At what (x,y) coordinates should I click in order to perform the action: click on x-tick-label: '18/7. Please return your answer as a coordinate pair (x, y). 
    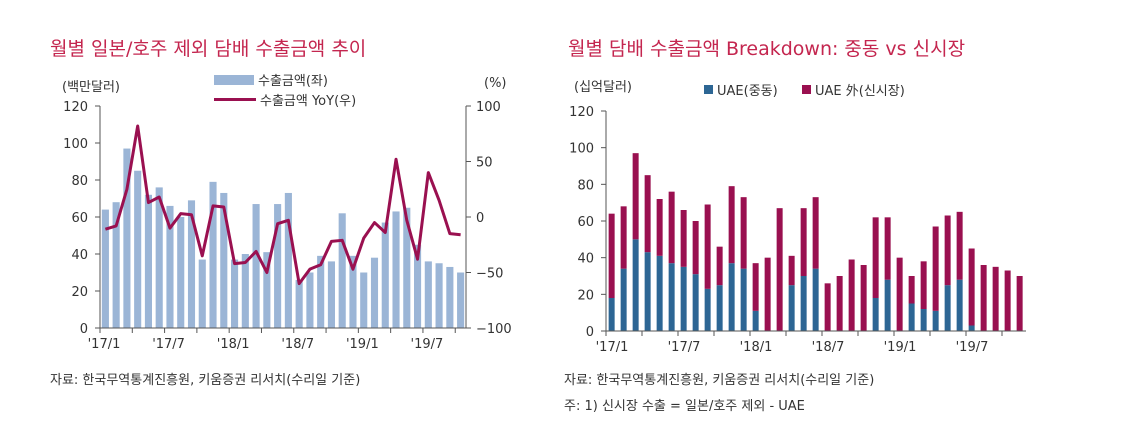
    Looking at the image, I should click on (297, 344).